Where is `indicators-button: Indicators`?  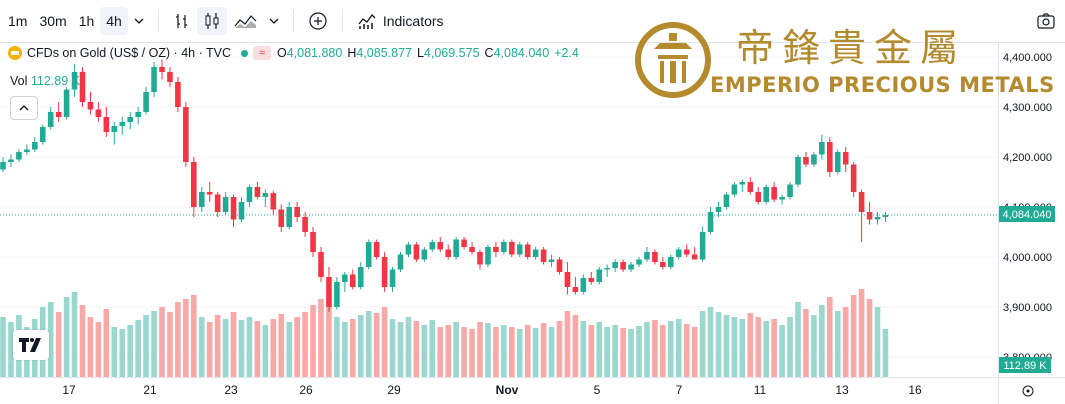 indicators-button: Indicators is located at coordinates (400, 21).